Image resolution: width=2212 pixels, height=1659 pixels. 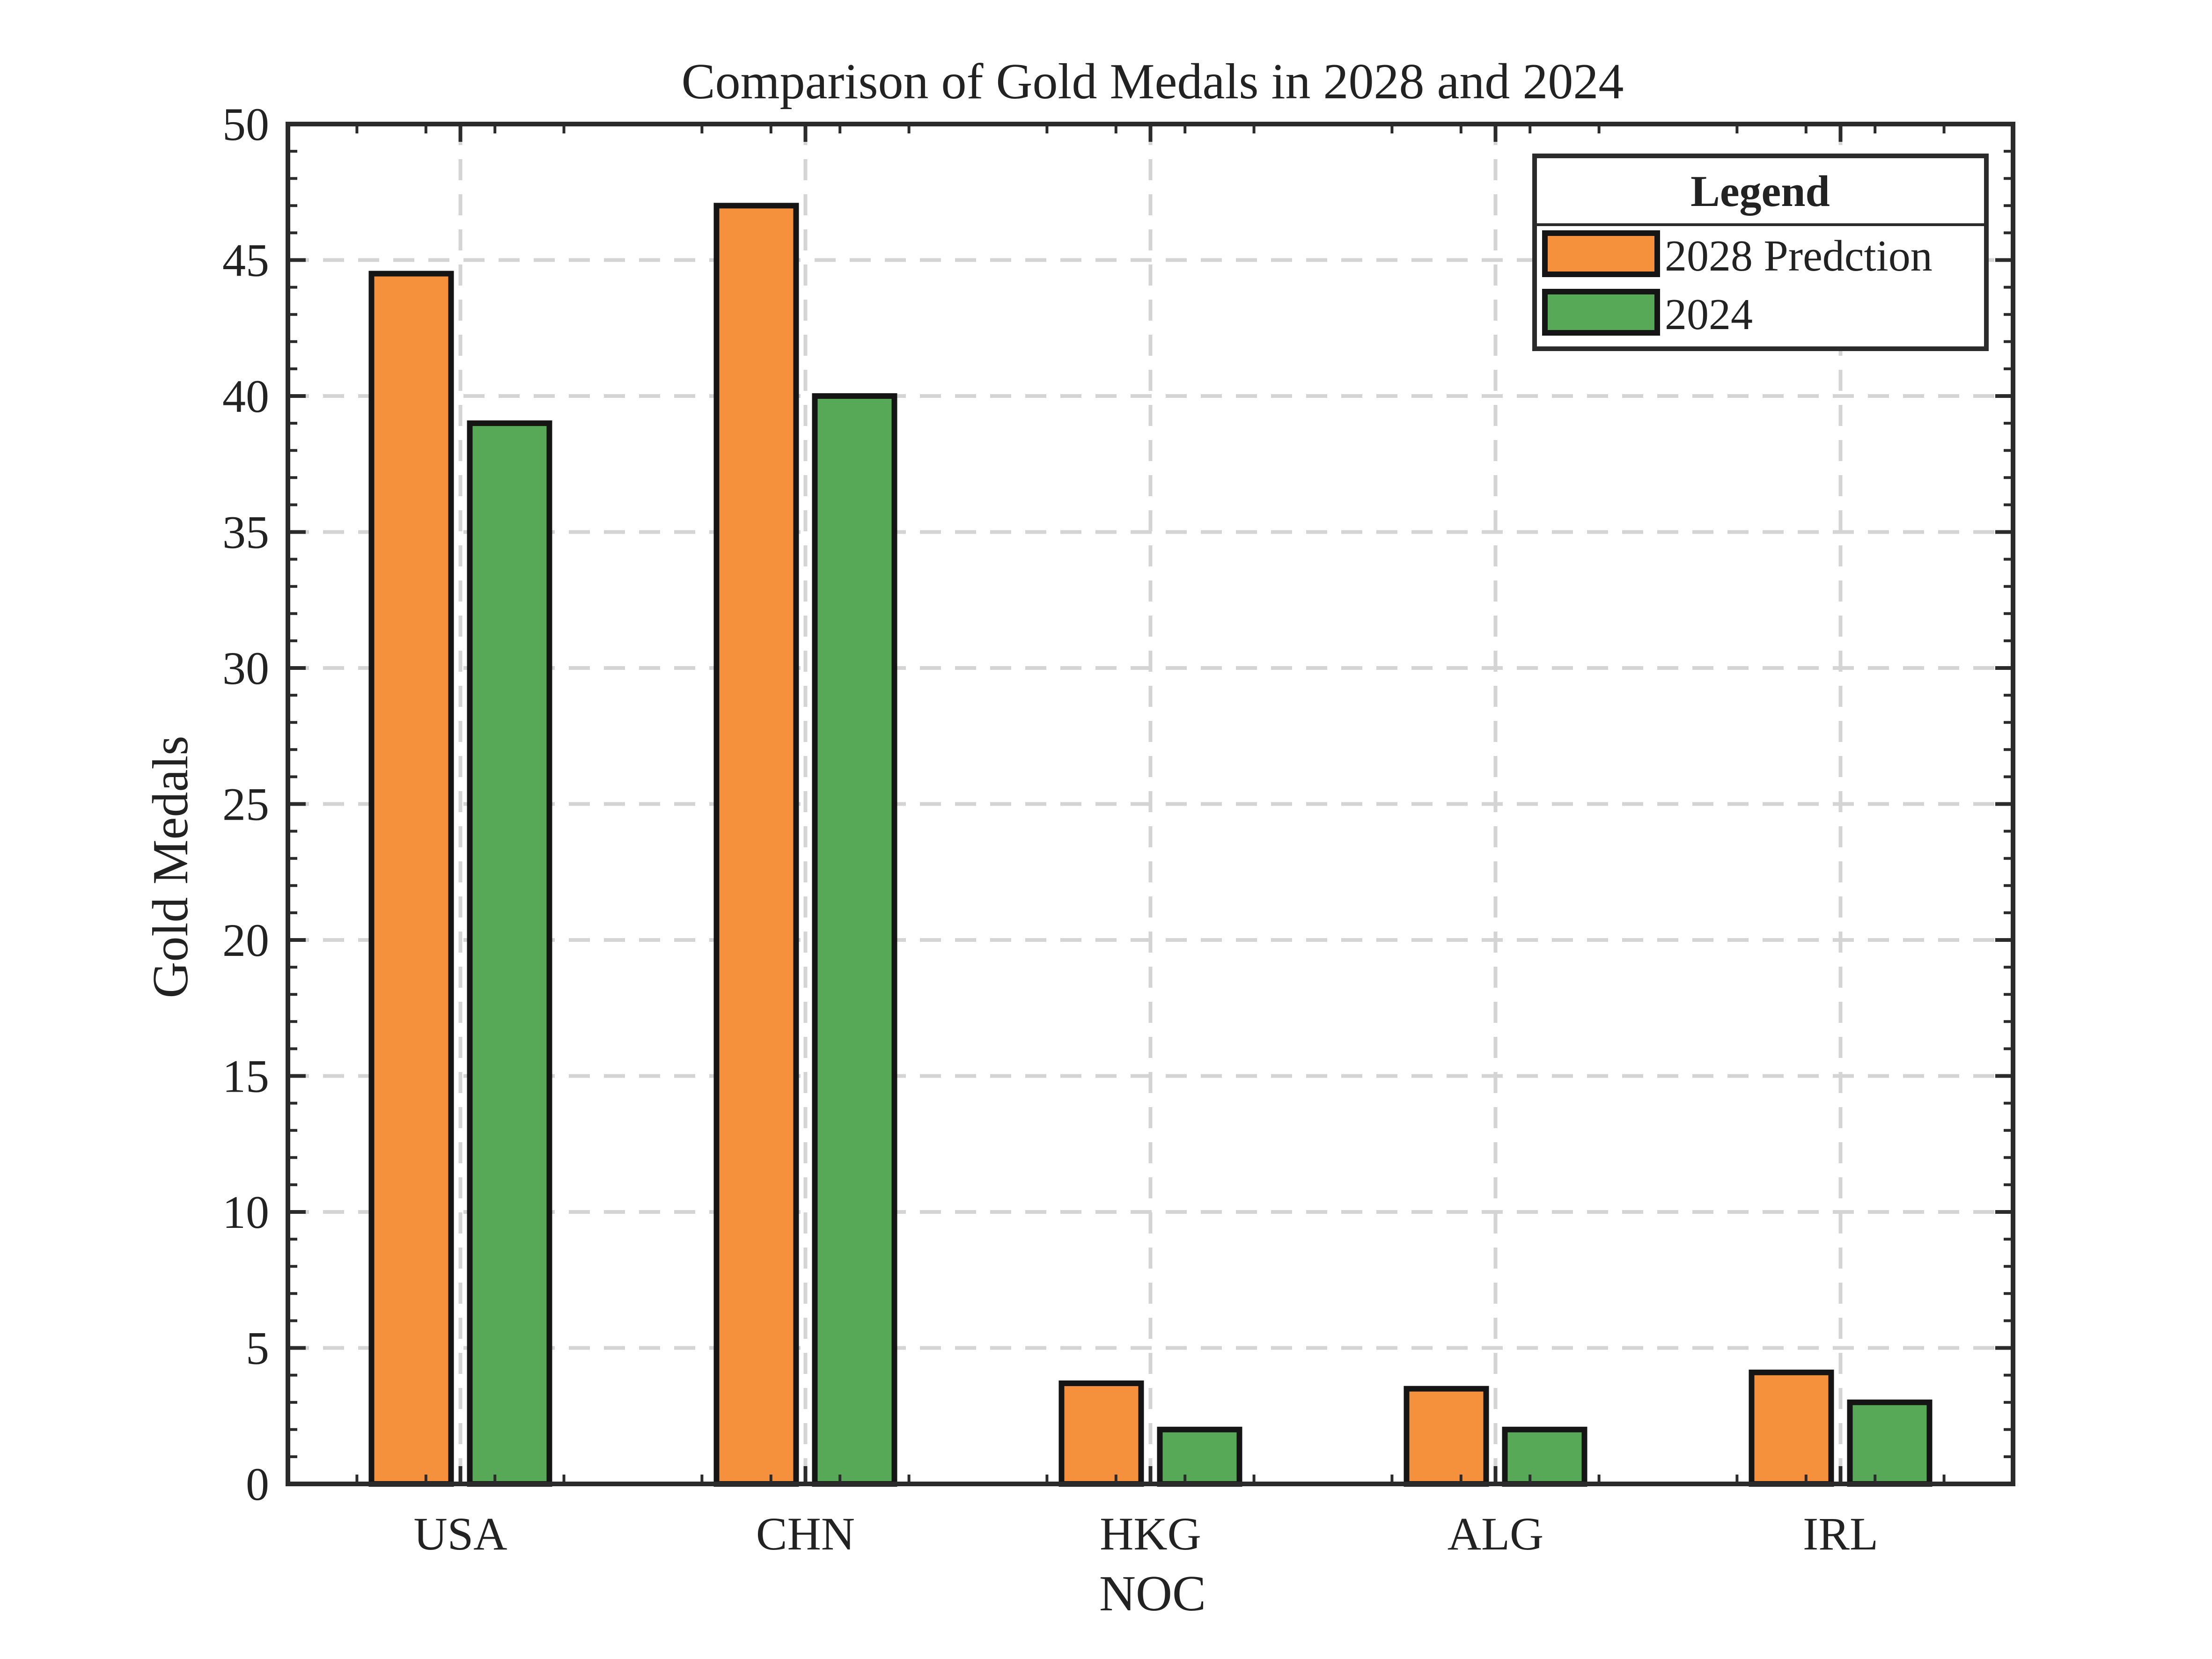 I want to click on legend-label: 2024, so click(x=1709, y=314).